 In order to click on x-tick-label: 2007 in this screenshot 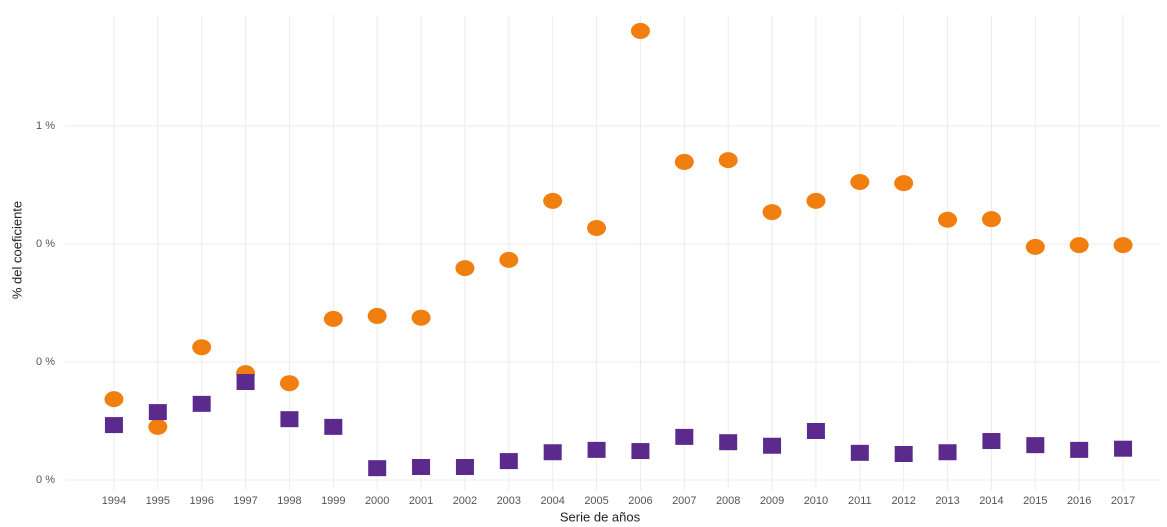, I will do `click(684, 501)`.